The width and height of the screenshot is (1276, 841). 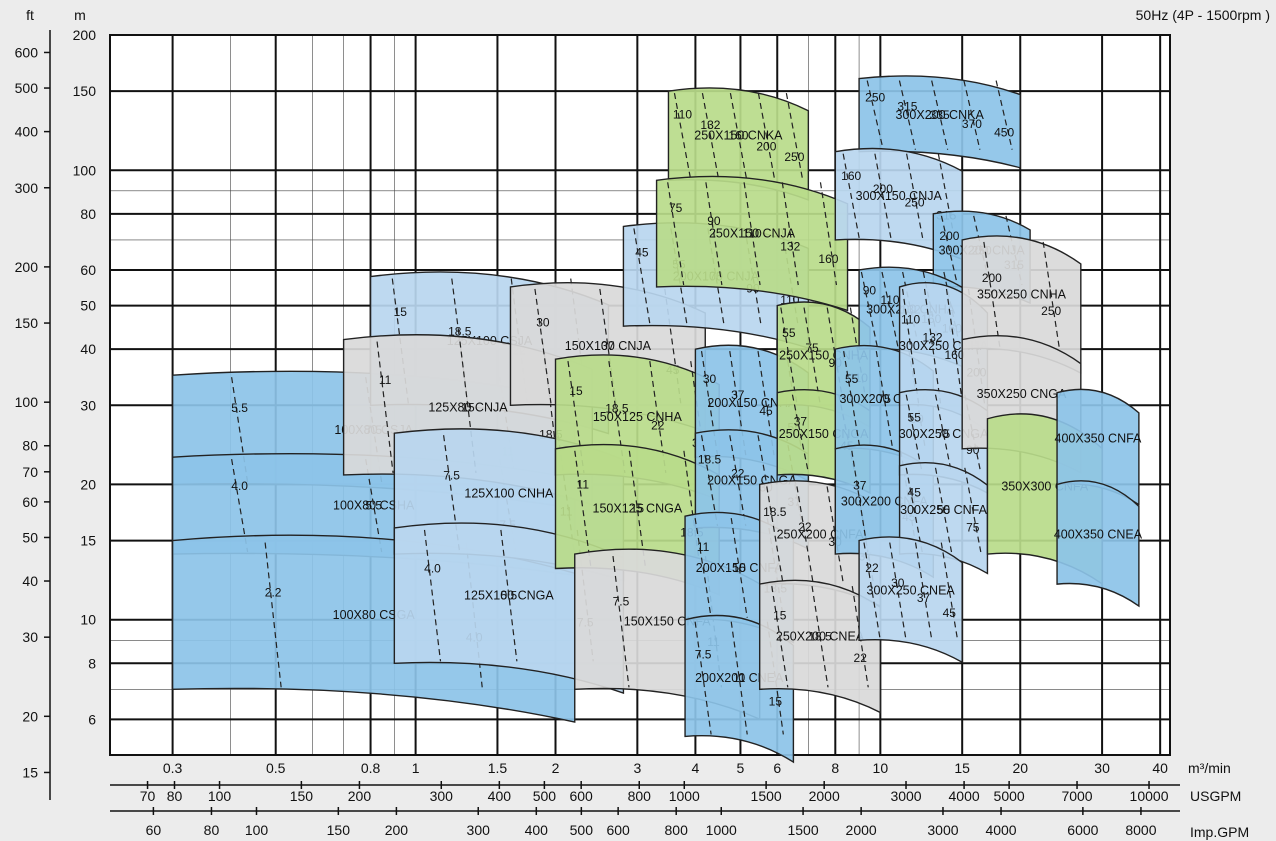 What do you see at coordinates (302, 796) in the screenshot?
I see `usgpm-tick-label: 150` at bounding box center [302, 796].